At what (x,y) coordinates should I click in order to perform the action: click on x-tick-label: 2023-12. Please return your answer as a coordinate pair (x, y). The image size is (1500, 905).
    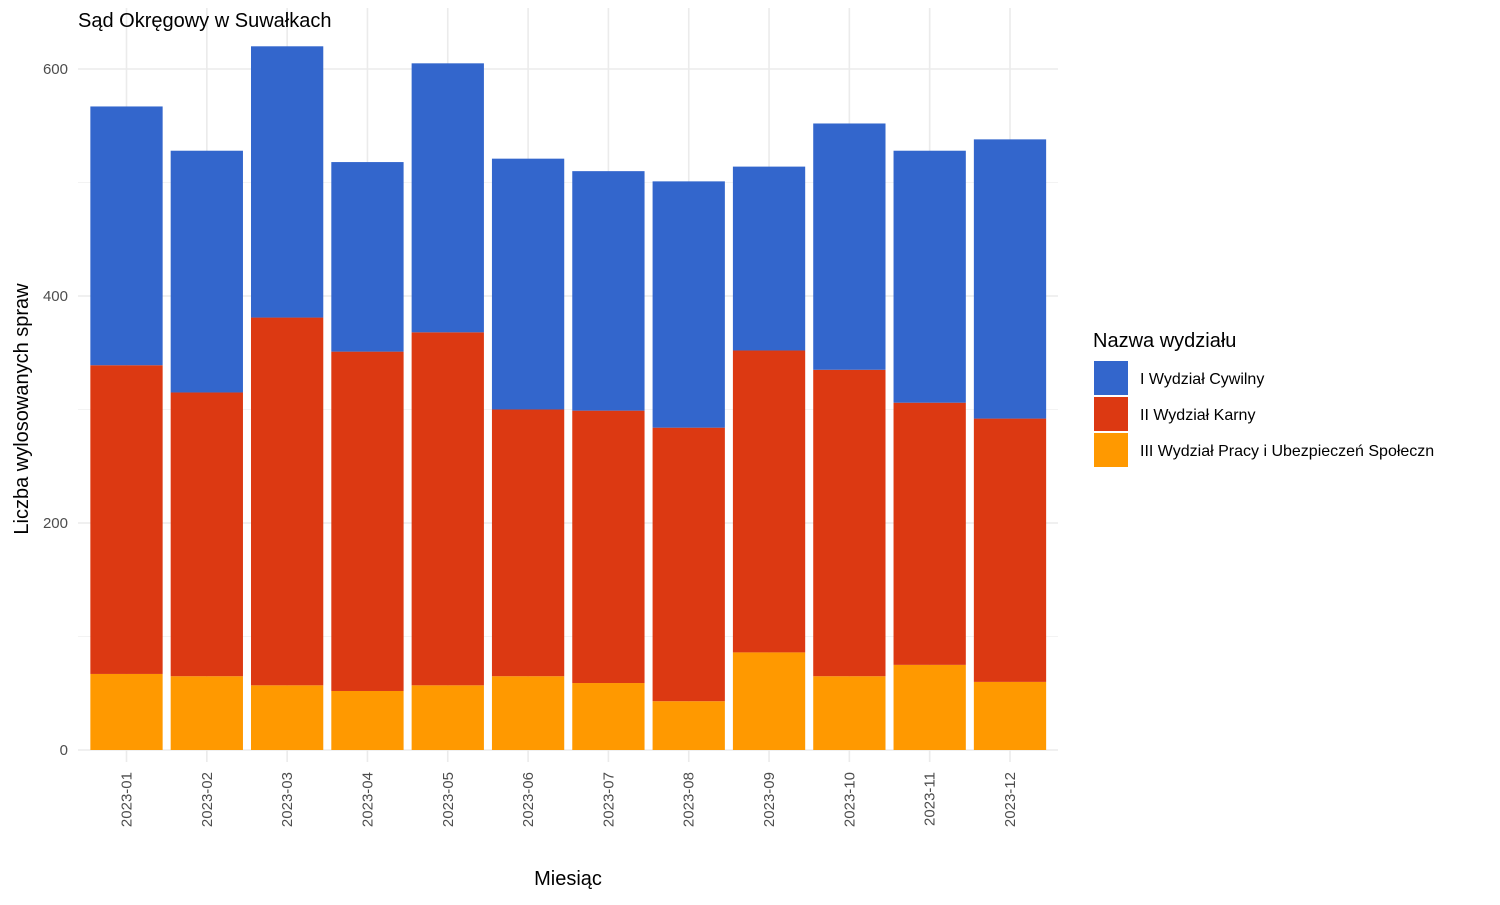
    Looking at the image, I should click on (1010, 799).